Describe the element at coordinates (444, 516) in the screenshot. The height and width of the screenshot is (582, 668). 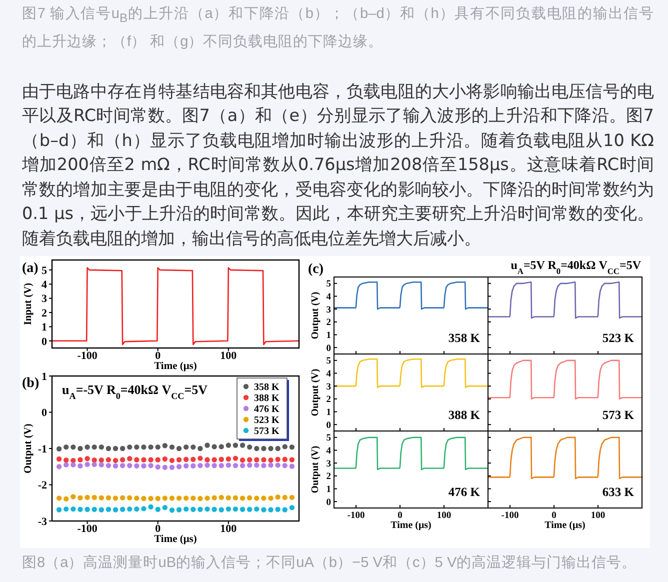
I see `x-tick-label: 100` at that location.